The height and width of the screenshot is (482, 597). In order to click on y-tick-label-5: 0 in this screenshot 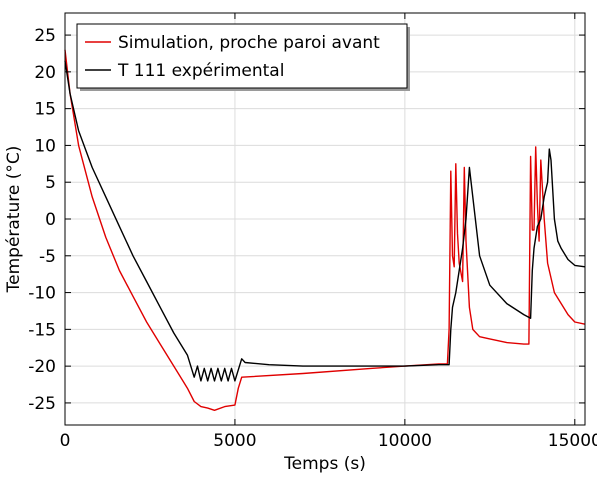, I will do `click(50, 220)`.